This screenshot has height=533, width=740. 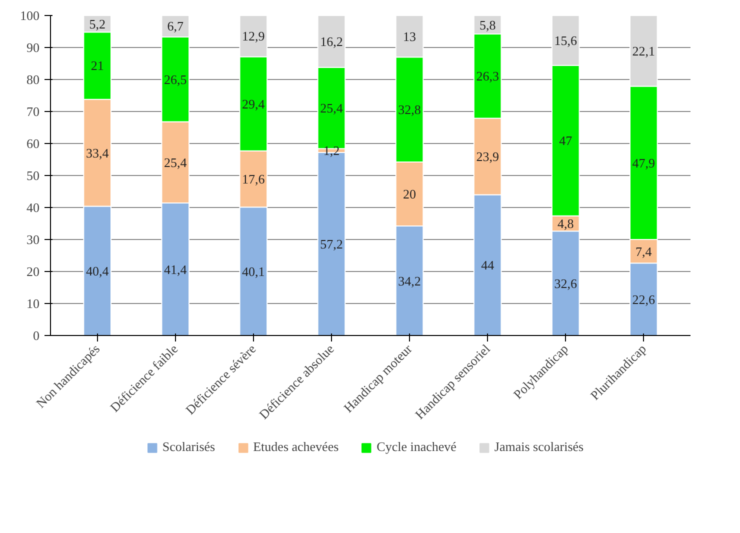 I want to click on y-tick-label: 30, so click(x=33, y=239).